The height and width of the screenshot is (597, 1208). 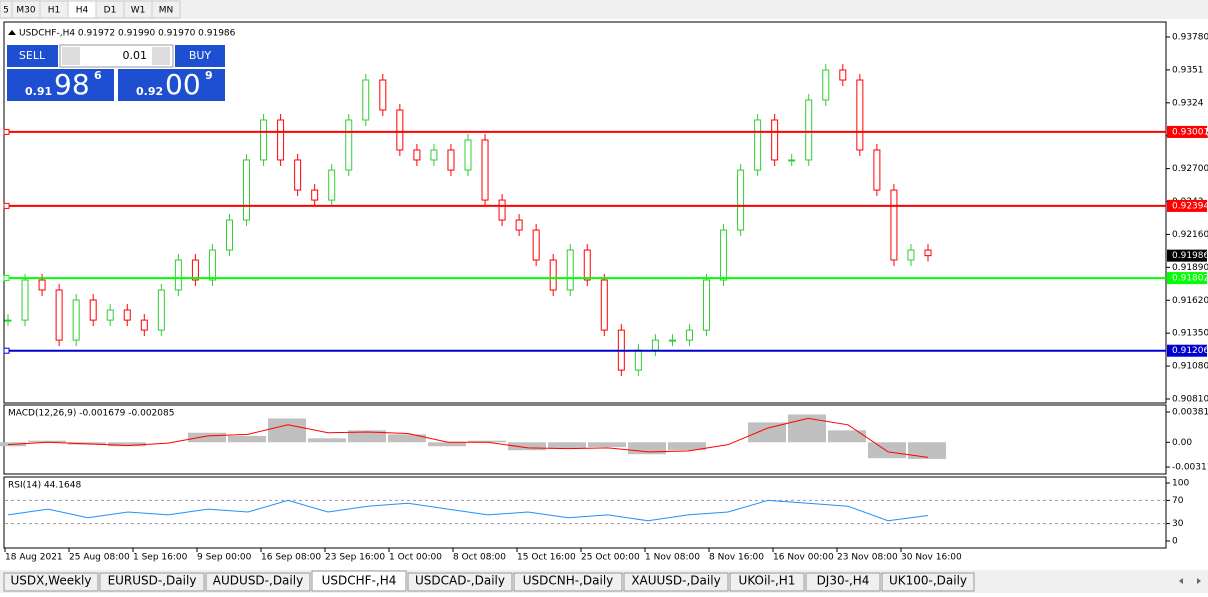 What do you see at coordinates (1180, 484) in the screenshot?
I see `rsi-tick-label: 100` at bounding box center [1180, 484].